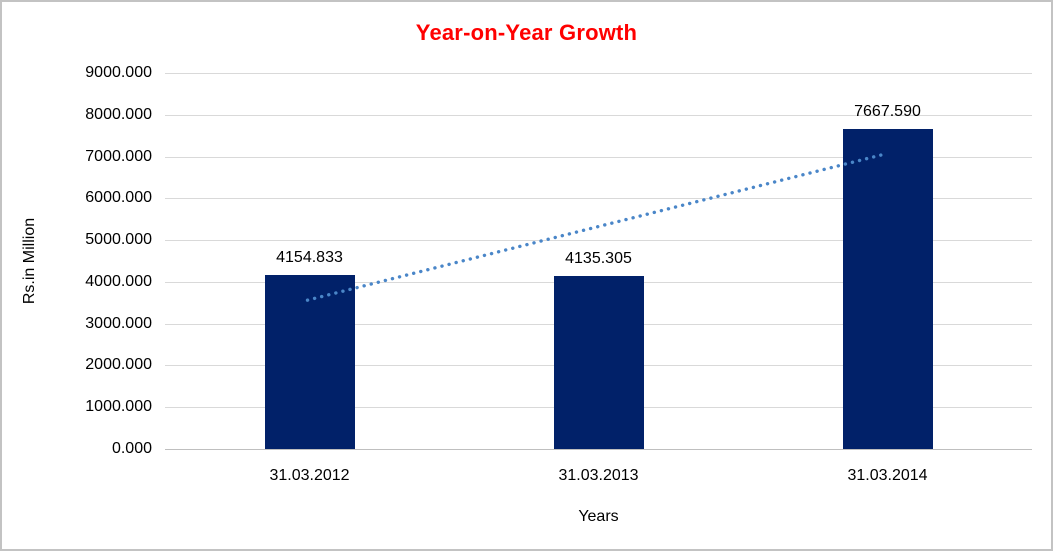  What do you see at coordinates (526, 32) in the screenshot?
I see `chart-title: Year-on-Year Growth` at bounding box center [526, 32].